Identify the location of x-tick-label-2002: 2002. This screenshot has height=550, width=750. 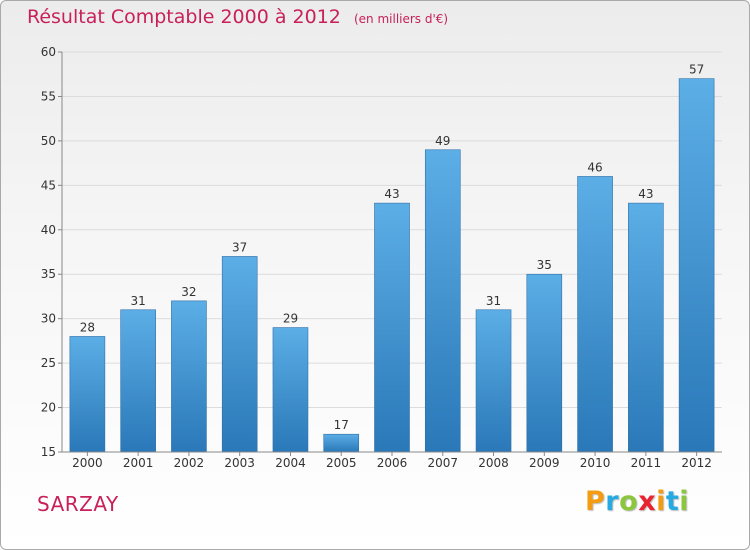
(189, 463).